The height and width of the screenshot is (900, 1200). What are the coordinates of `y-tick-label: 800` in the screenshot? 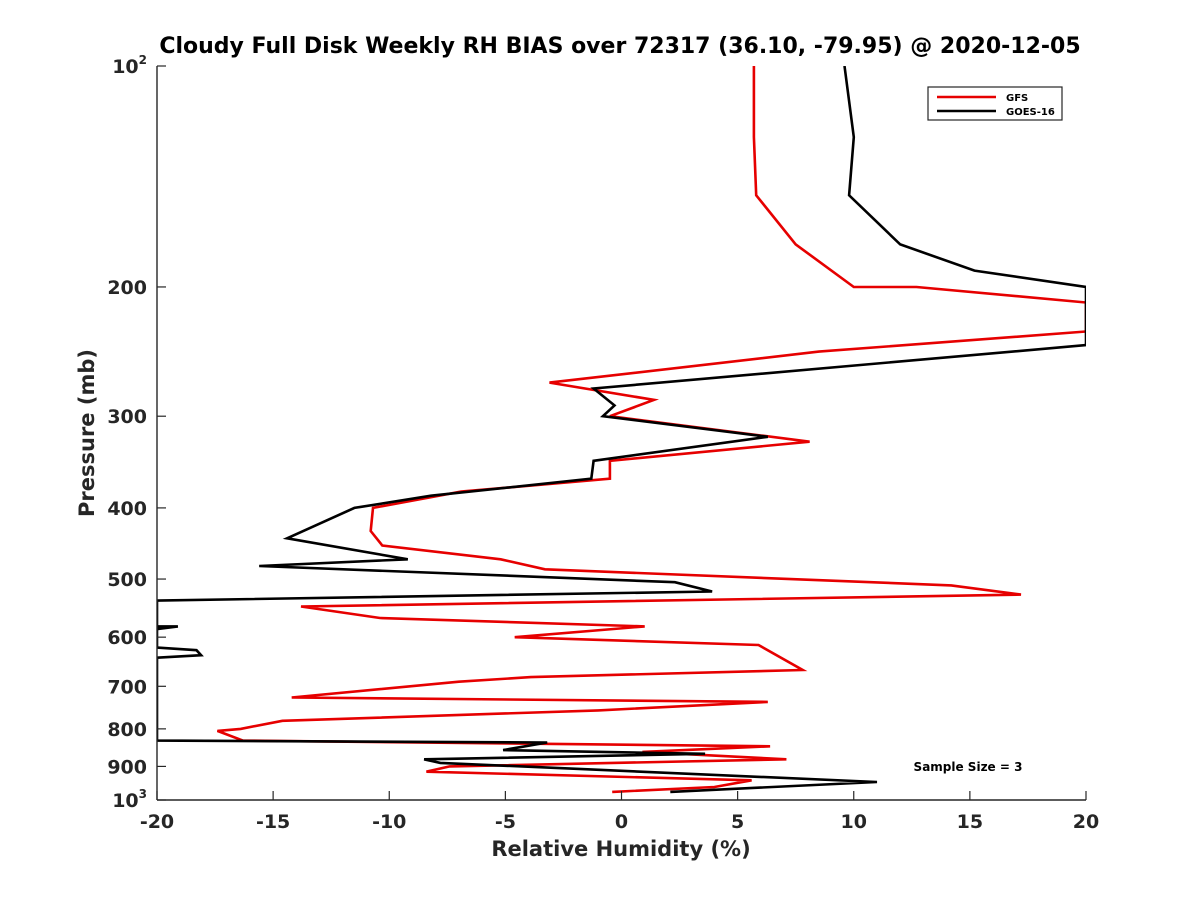 It's located at (127, 730).